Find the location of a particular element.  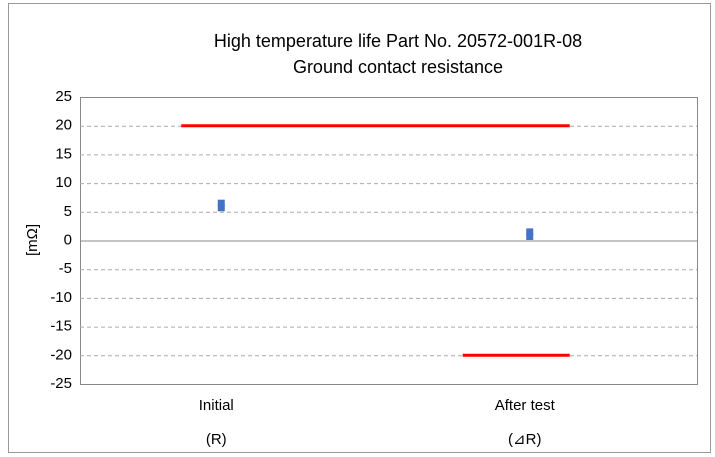

y-axis-label: [mΩ] is located at coordinates (32, 240).